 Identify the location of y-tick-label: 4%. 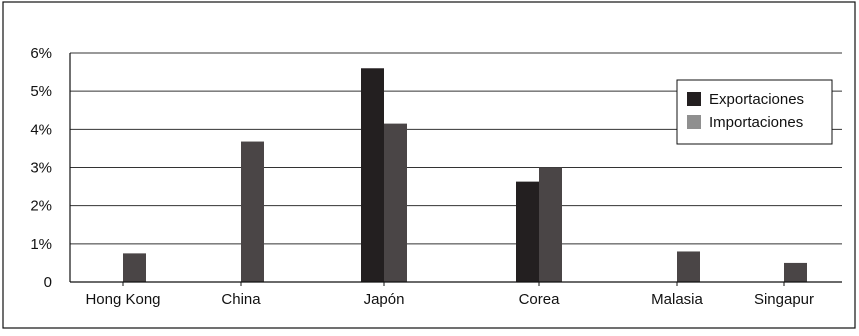
(41, 129).